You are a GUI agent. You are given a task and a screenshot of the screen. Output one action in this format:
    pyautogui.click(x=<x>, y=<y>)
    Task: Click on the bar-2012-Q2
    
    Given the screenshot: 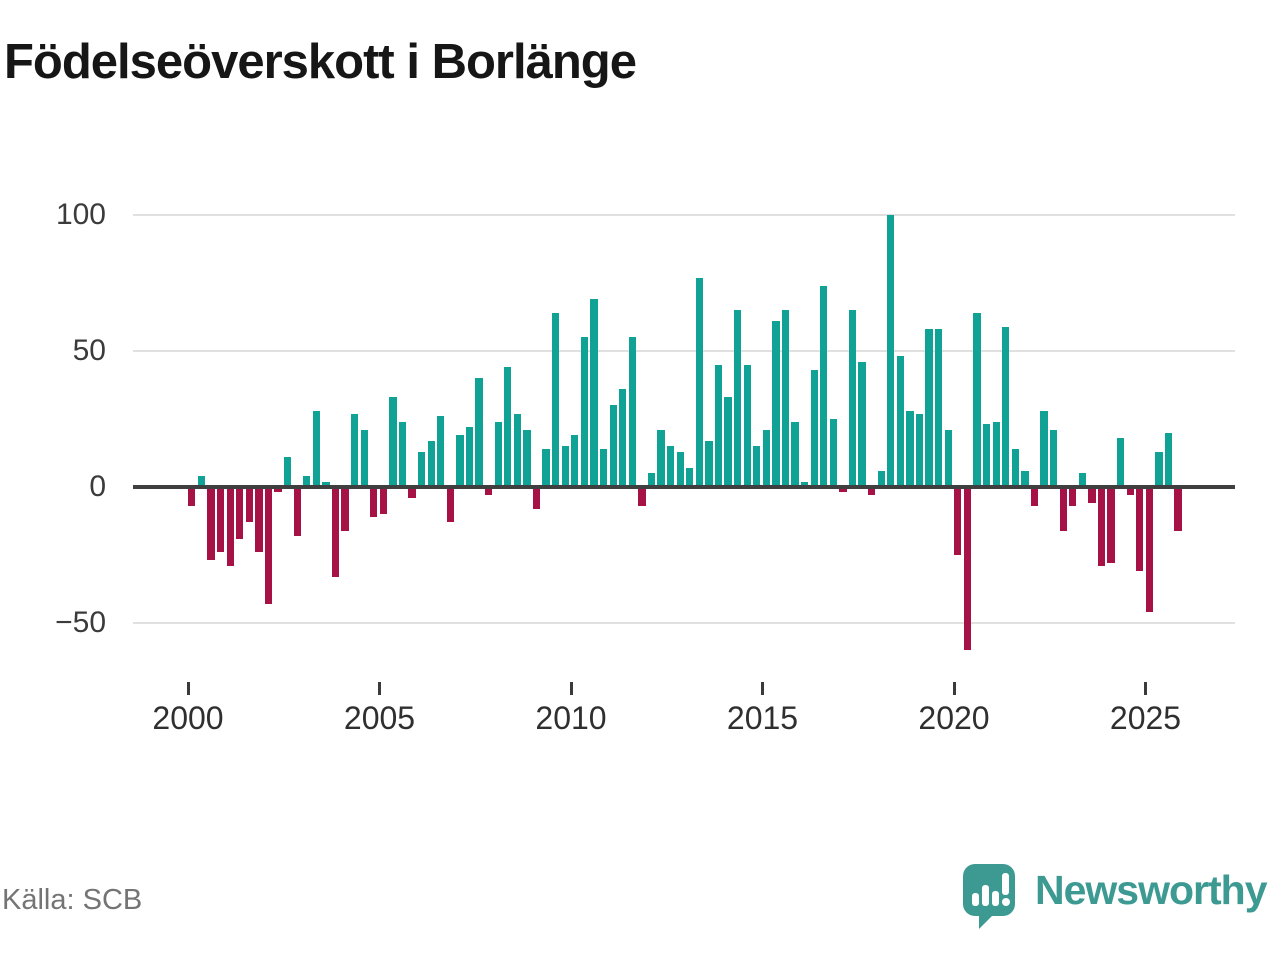 What is the action you would take?
    pyautogui.click(x=661, y=458)
    